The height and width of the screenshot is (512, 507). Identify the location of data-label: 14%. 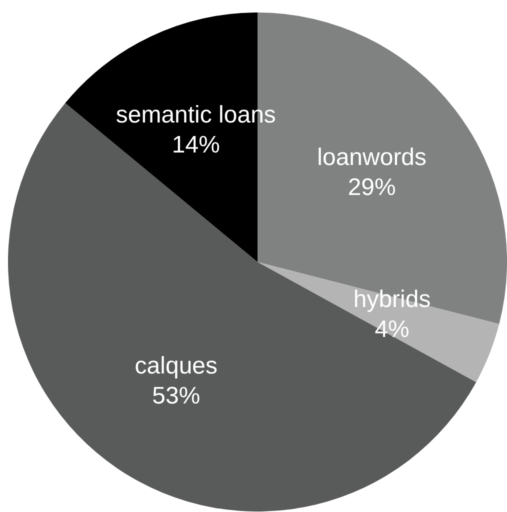
(196, 145).